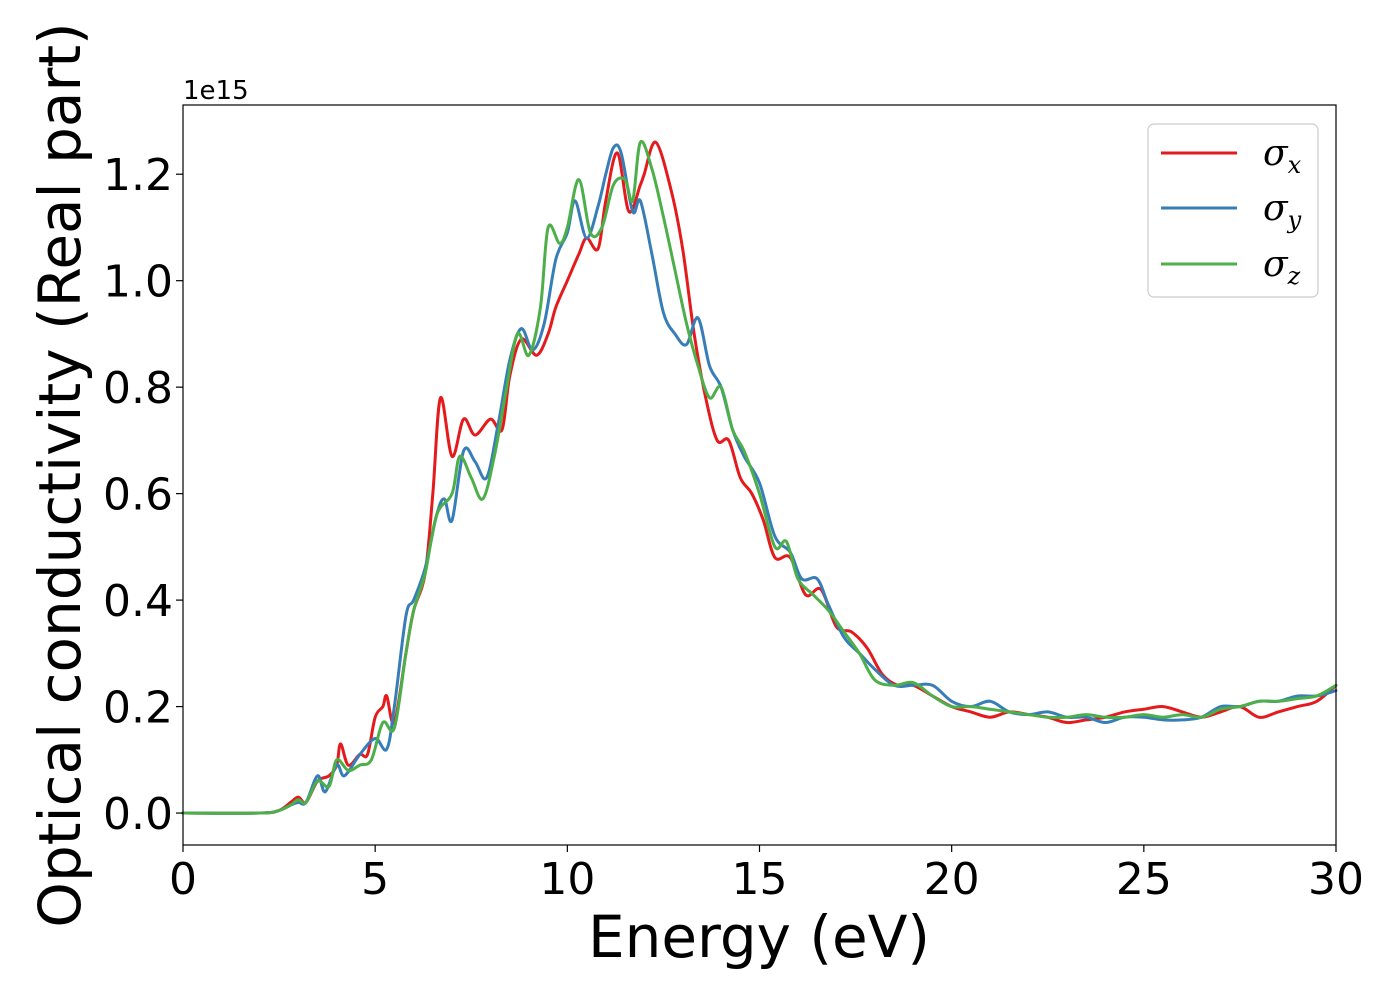 The image size is (1400, 1000). I want to click on legend: σx σy σz, so click(1233, 210).